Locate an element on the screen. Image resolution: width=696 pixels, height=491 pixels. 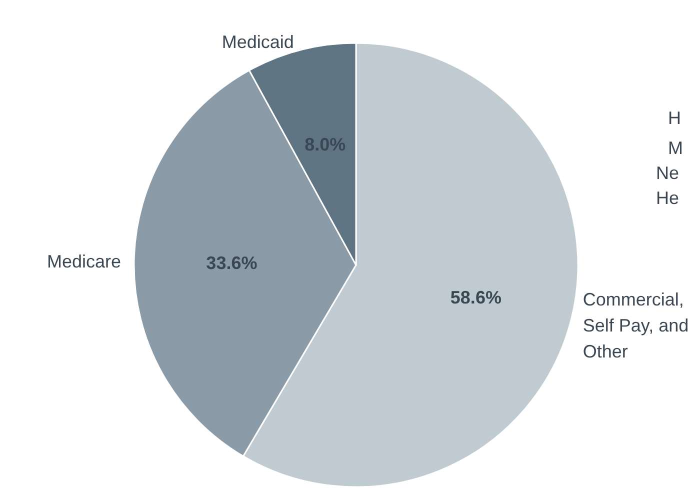
text: Ne is located at coordinates (668, 173).